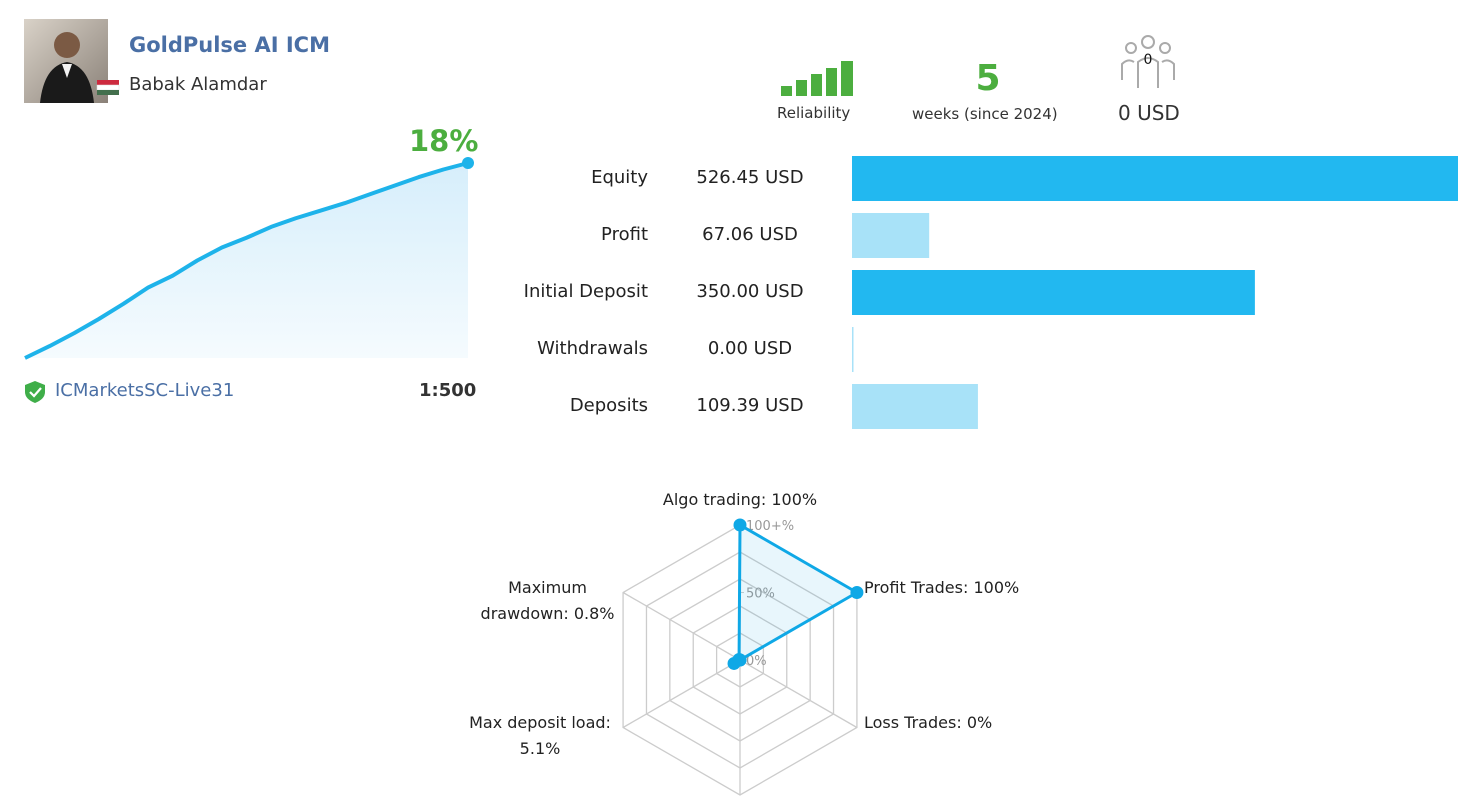 The image size is (1473, 796). I want to click on leverage: 1:500, so click(448, 390).